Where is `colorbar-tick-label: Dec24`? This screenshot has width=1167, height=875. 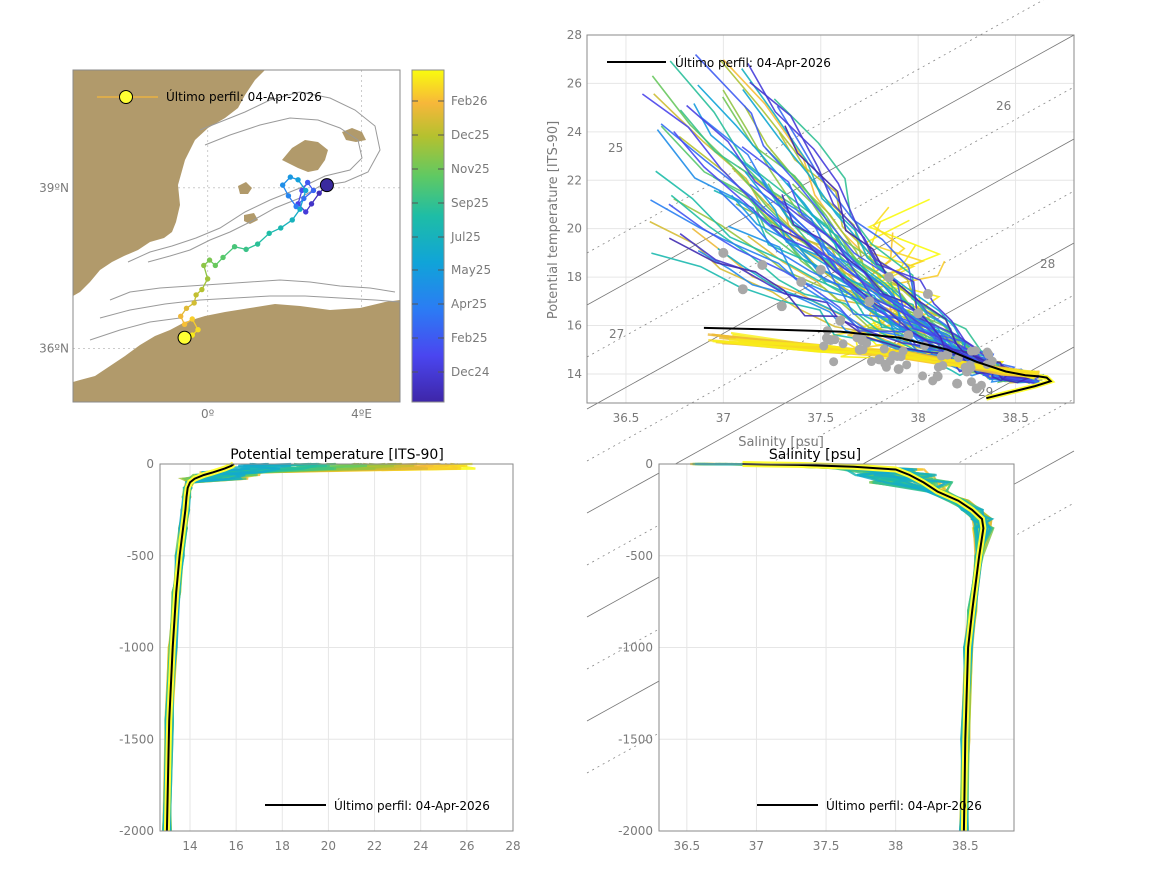 colorbar-tick-label: Dec24 is located at coordinates (470, 372).